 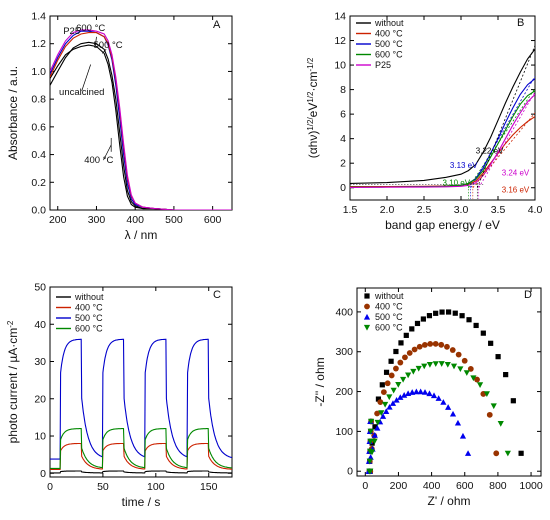 I want to click on y-axis-label: photo current / µA·cm-2, so click(x=13, y=381).